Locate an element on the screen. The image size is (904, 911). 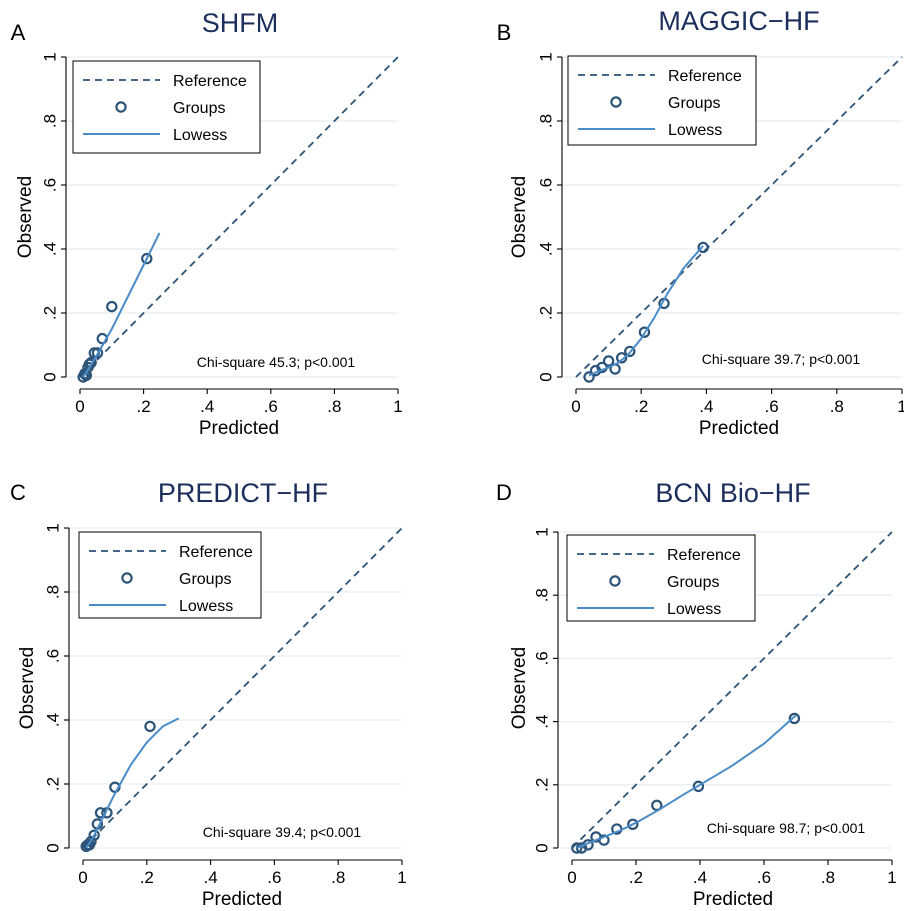
chart-title: MAGGIC−HF is located at coordinates (738, 21).